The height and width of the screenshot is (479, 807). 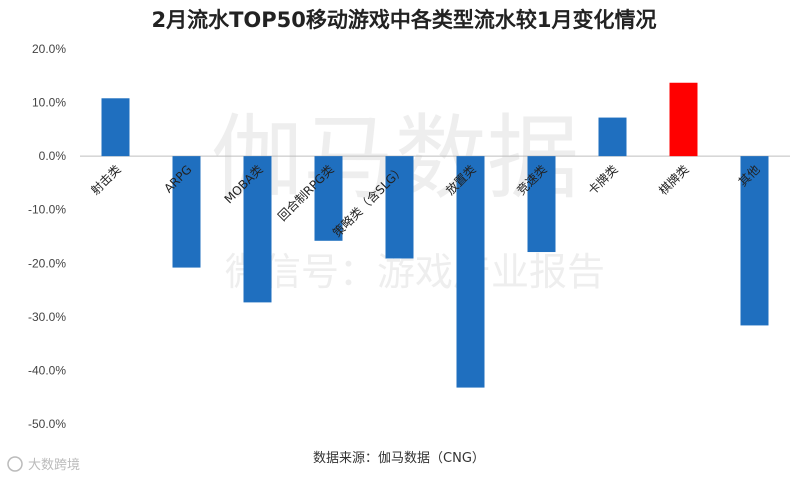 What do you see at coordinates (47, 263) in the screenshot?
I see `y-tick-label: -20.0%` at bounding box center [47, 263].